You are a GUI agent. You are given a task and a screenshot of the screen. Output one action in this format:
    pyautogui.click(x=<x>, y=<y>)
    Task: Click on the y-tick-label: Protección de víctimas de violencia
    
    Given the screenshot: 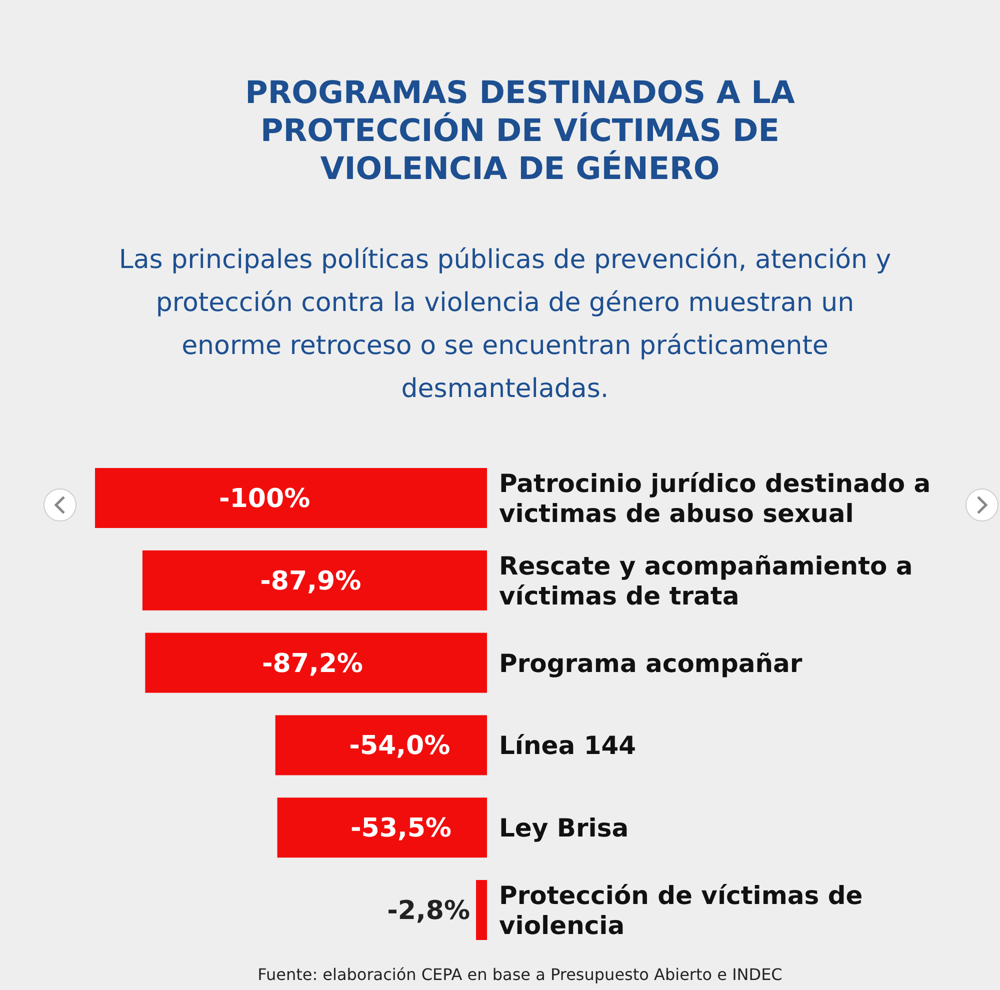 What is the action you would take?
    pyautogui.click(x=681, y=910)
    